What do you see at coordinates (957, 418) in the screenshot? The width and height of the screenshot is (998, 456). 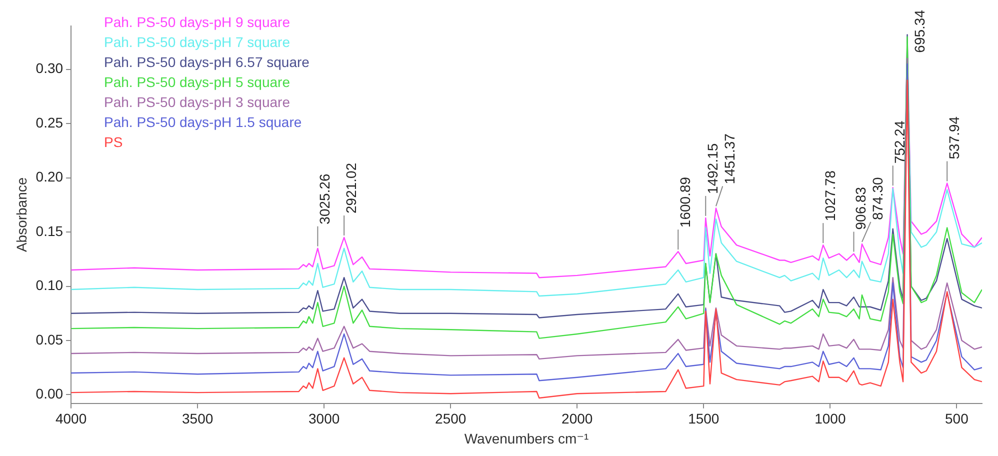 I see `x-tick-label: 500` at bounding box center [957, 418].